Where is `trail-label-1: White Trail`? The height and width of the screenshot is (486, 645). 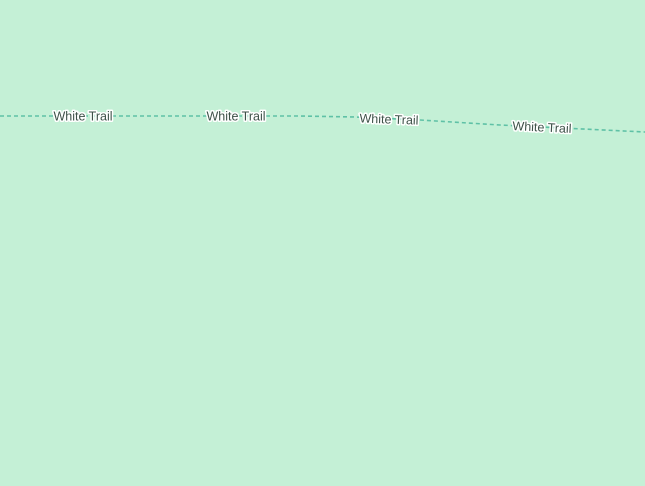 trail-label-1: White Trail is located at coordinates (83, 116).